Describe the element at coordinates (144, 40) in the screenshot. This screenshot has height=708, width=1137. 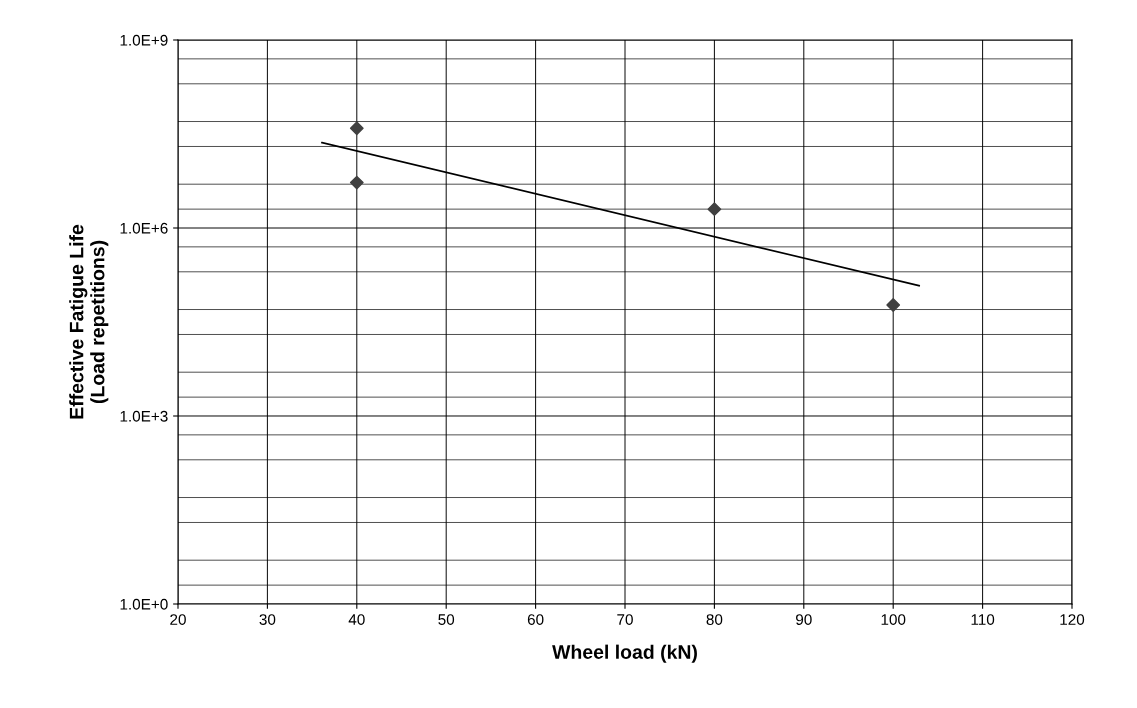
I see `y-tick-label: 1.0E+9` at that location.